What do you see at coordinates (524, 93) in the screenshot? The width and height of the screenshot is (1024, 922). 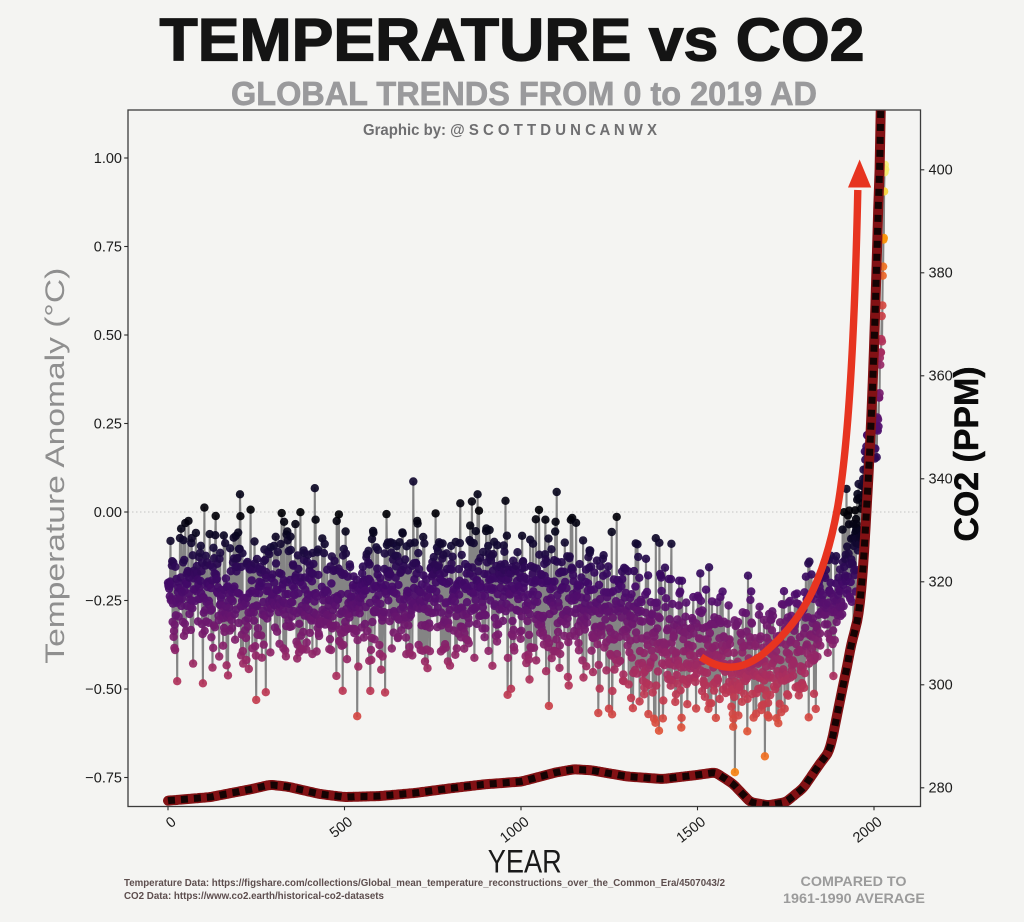 I see `svg-text:GLOBAL TRENDS FROM 0 to 2019 A: GLOBAL TRENDS FROM 0 to 2019 AD` at bounding box center [524, 93].